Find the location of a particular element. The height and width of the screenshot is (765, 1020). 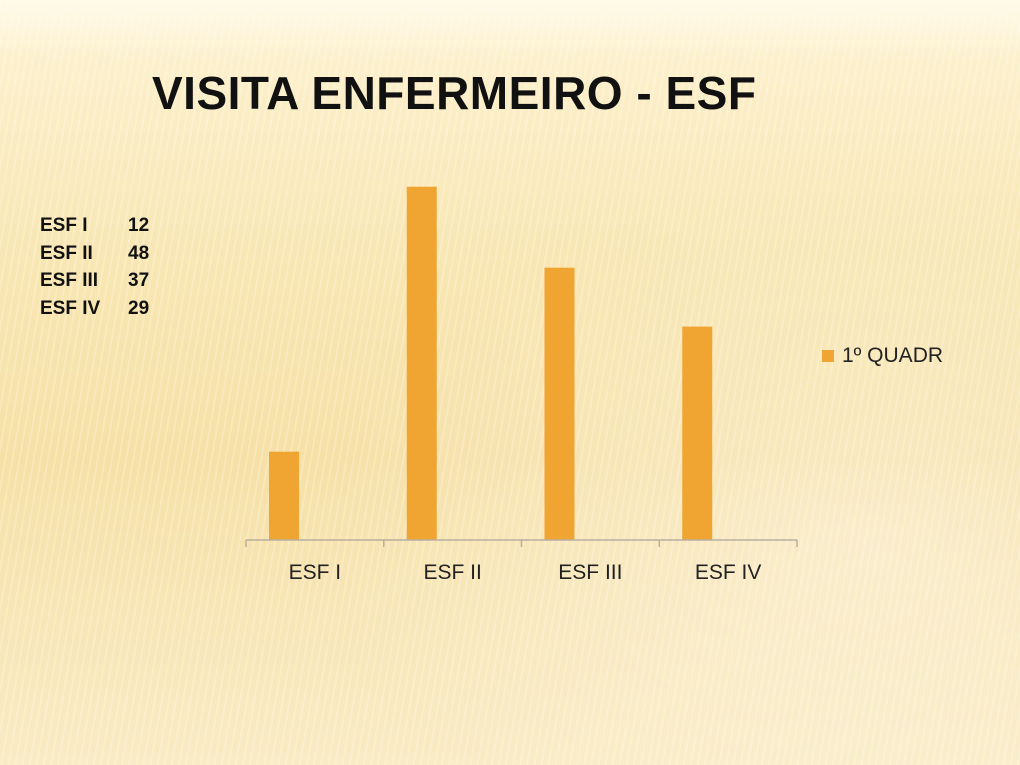

x-tick-label: ESF IV is located at coordinates (728, 572).